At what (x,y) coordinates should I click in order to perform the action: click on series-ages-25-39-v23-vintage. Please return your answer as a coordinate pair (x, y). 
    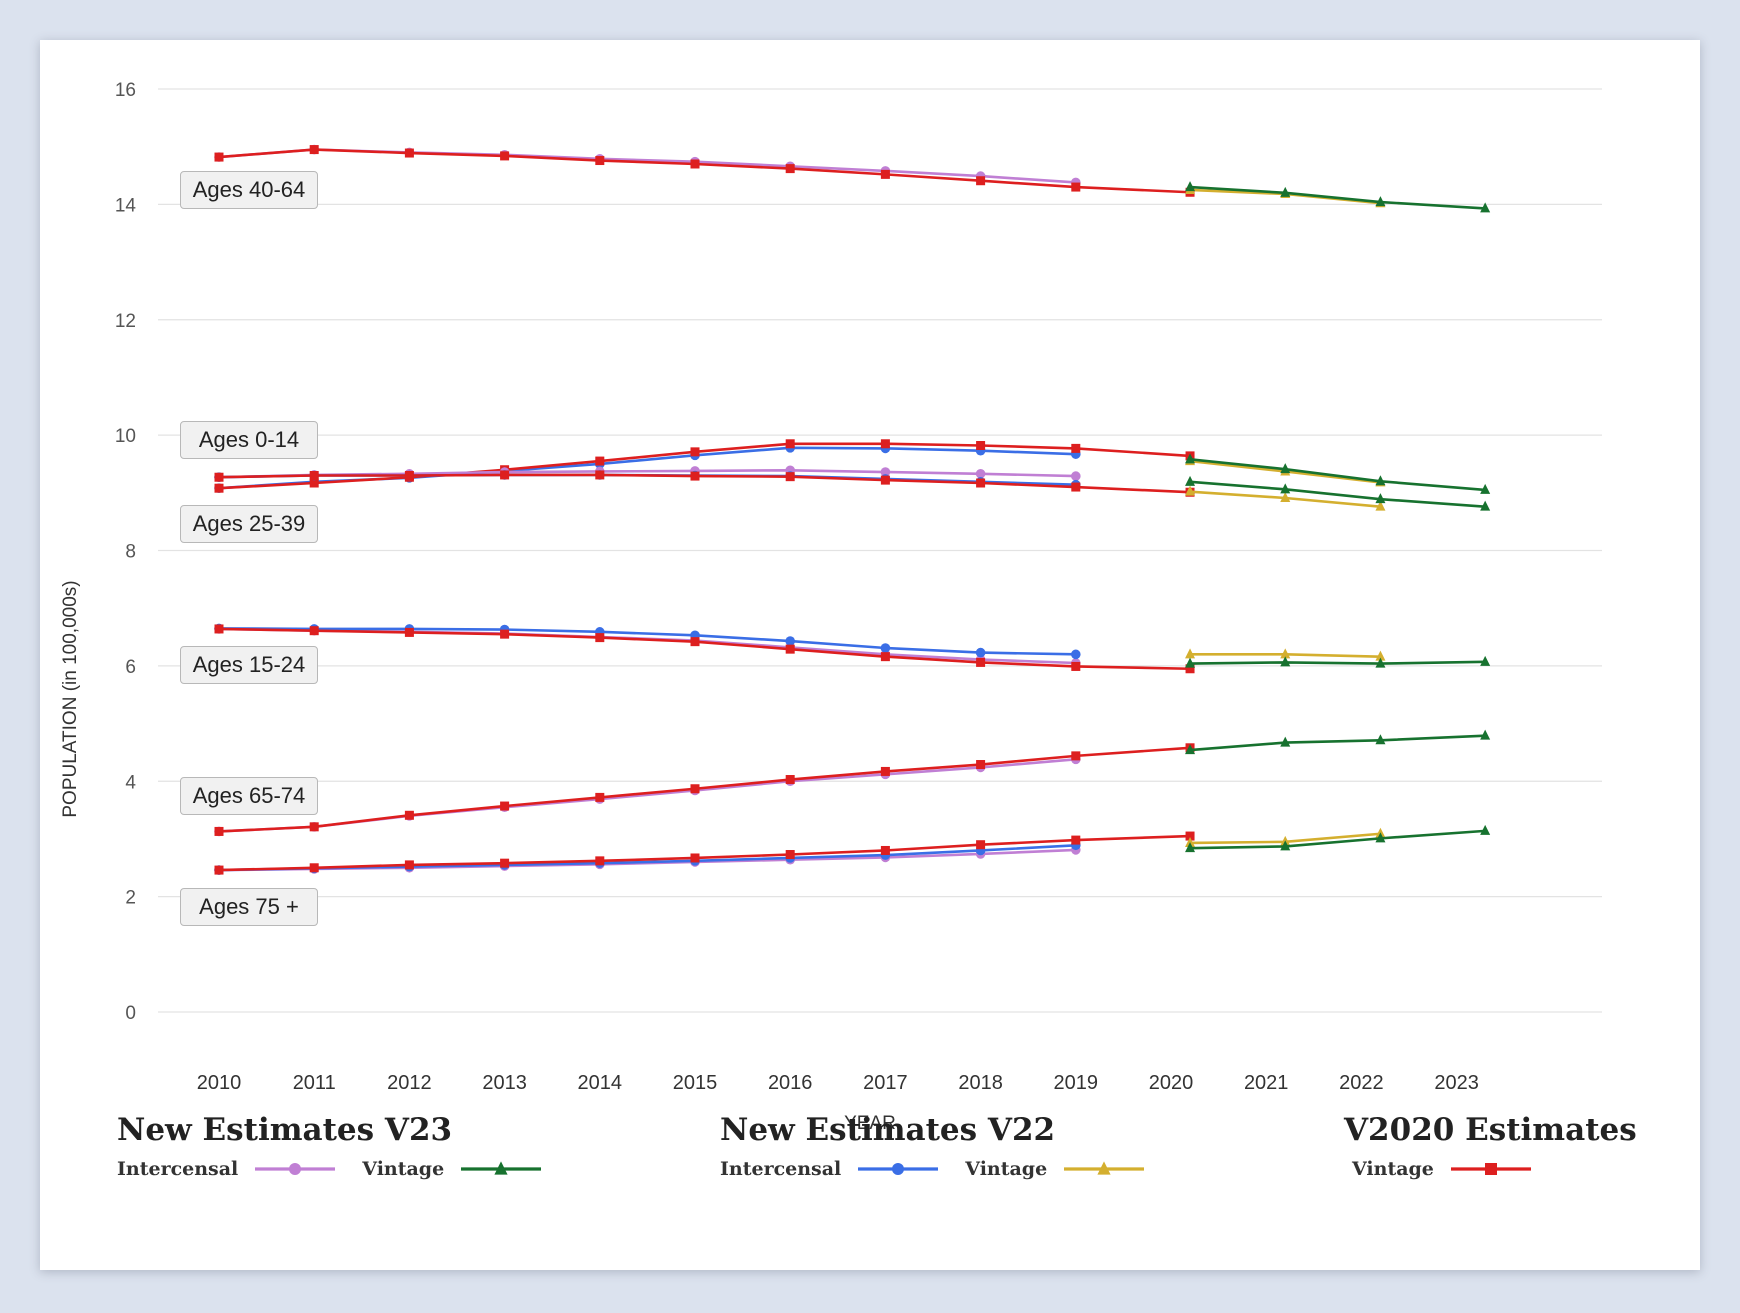
    Looking at the image, I should click on (1338, 493).